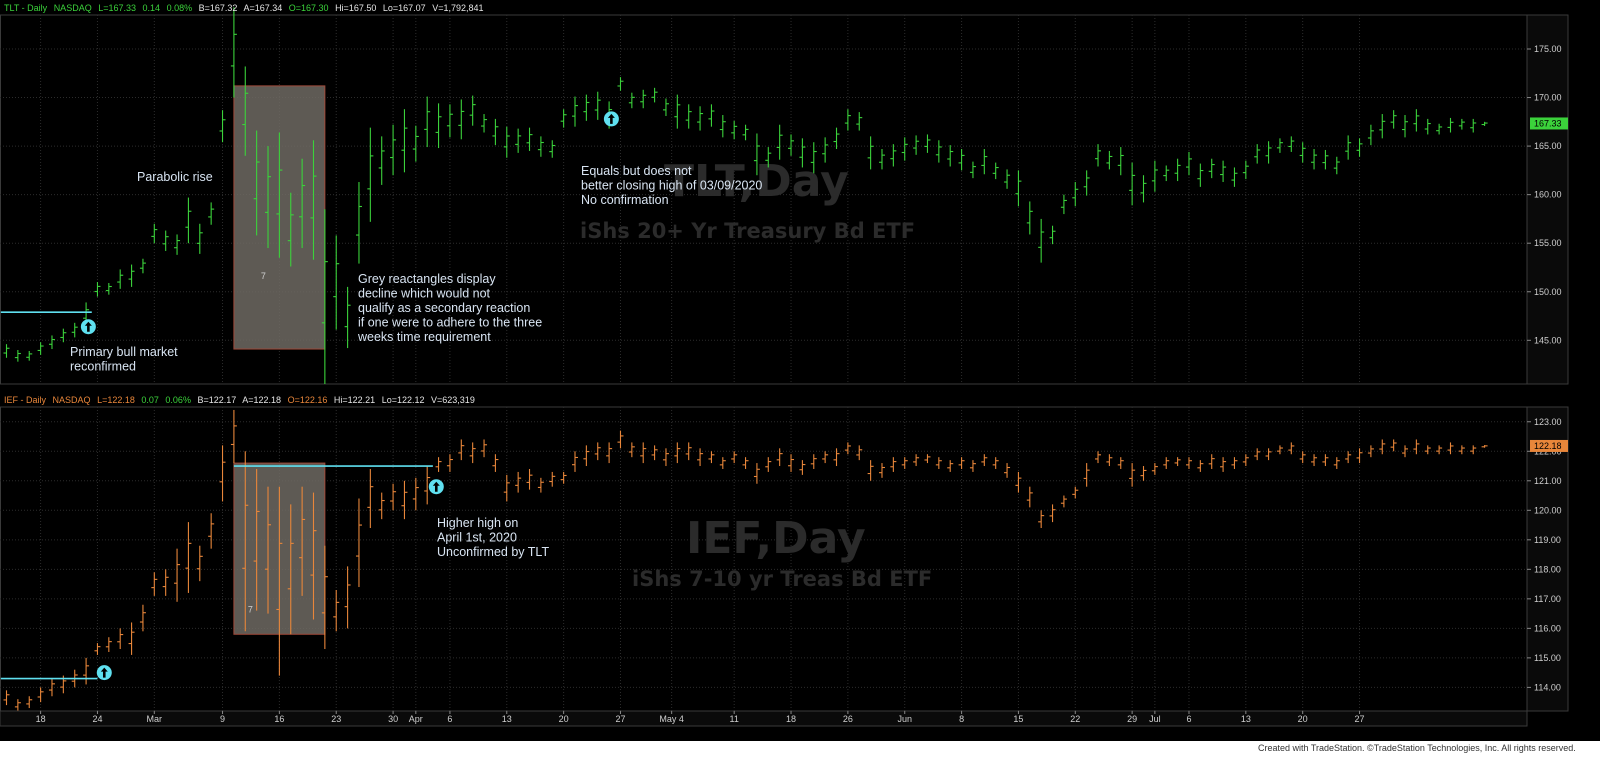 The height and width of the screenshot is (767, 1600). Describe the element at coordinates (1547, 599) in the screenshot. I see `ief-ytick-label: 117.00` at that location.